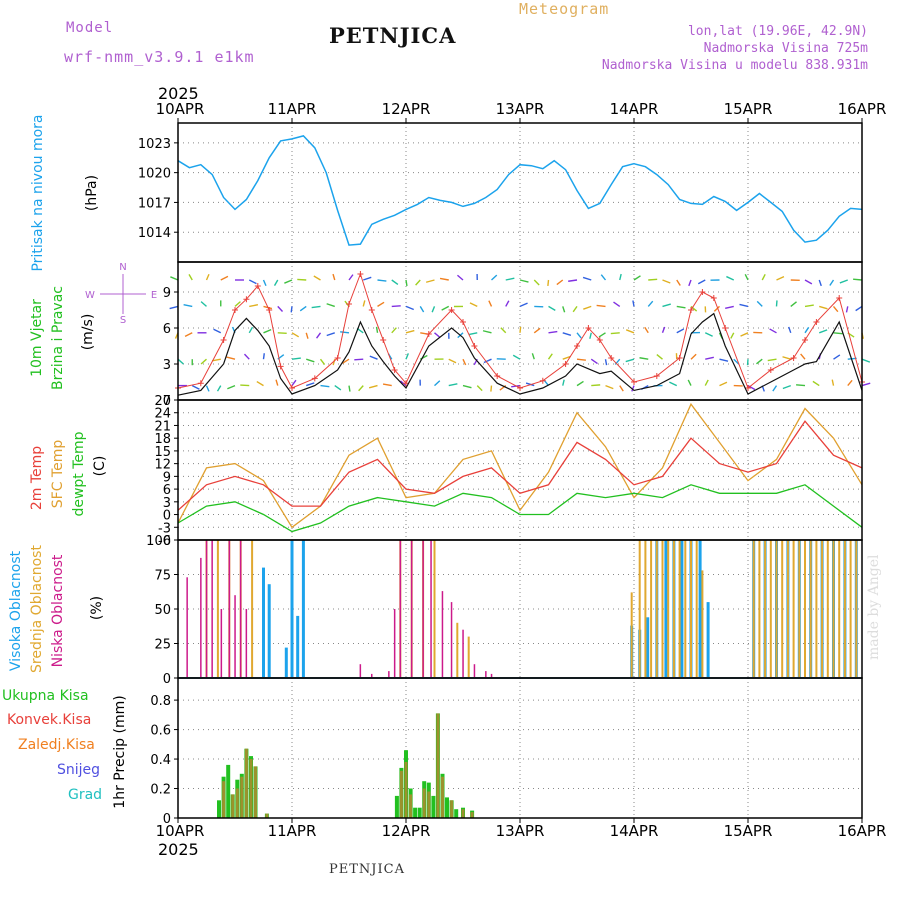 This screenshot has height=900, width=900. I want to click on temp-dewpt-line, so click(520, 508).